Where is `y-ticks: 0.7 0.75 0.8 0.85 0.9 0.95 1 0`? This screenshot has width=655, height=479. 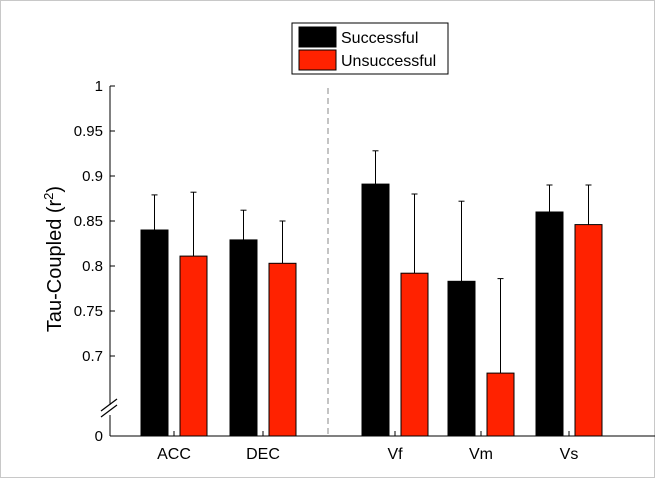 y-ticks: 0.7 0.75 0.8 0.85 0.9 0.95 1 0 is located at coordinates (94, 261).